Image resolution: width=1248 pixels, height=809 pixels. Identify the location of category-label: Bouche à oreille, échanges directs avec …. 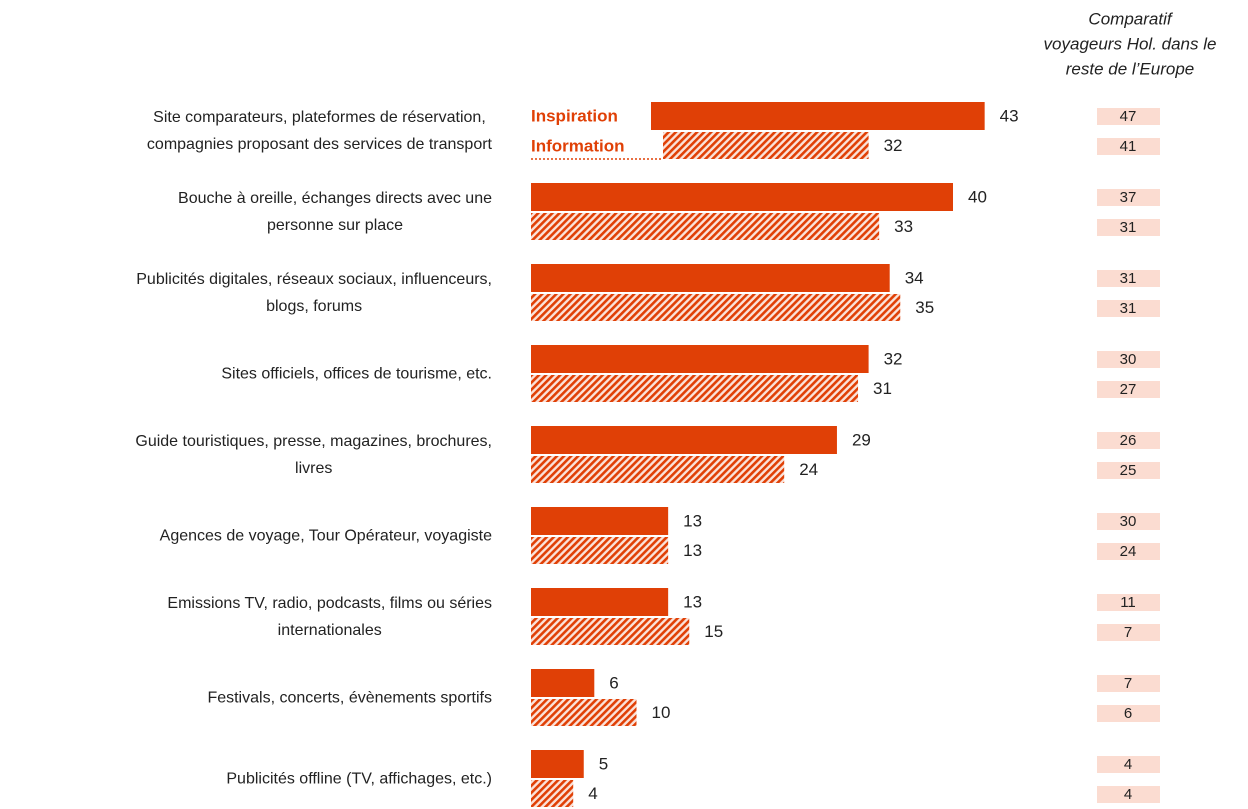
(335, 212).